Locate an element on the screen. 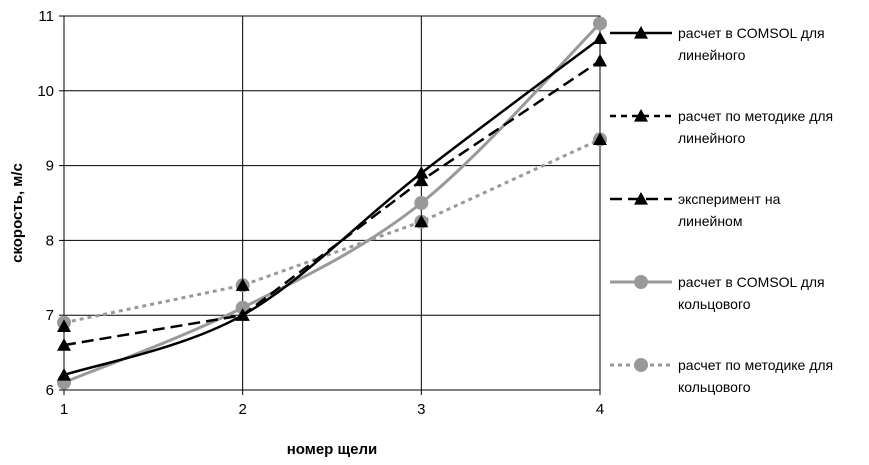  legend-item-1: расчет в COMSOL для линейного is located at coordinates (717, 44).